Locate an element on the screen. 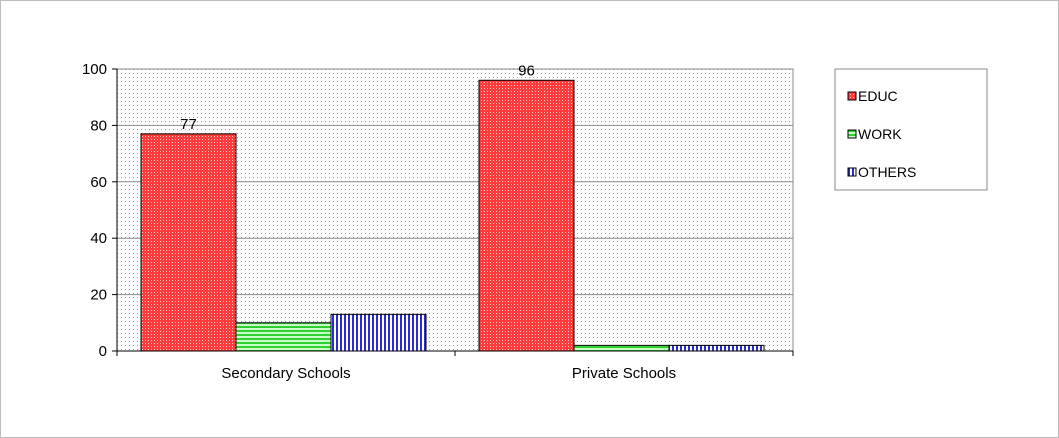 This screenshot has width=1059, height=438. legend: EDUC WORK OTHERS is located at coordinates (911, 129).